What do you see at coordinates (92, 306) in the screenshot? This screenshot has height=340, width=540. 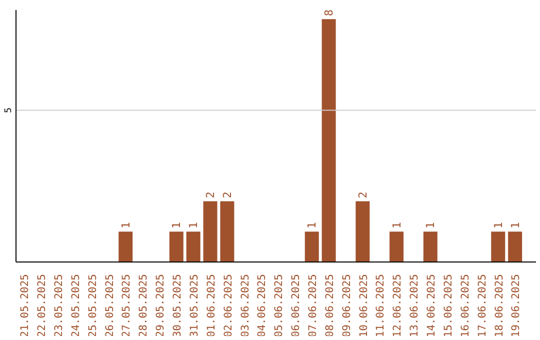 I see `x-tick-label: 25.05.2025` at bounding box center [92, 306].